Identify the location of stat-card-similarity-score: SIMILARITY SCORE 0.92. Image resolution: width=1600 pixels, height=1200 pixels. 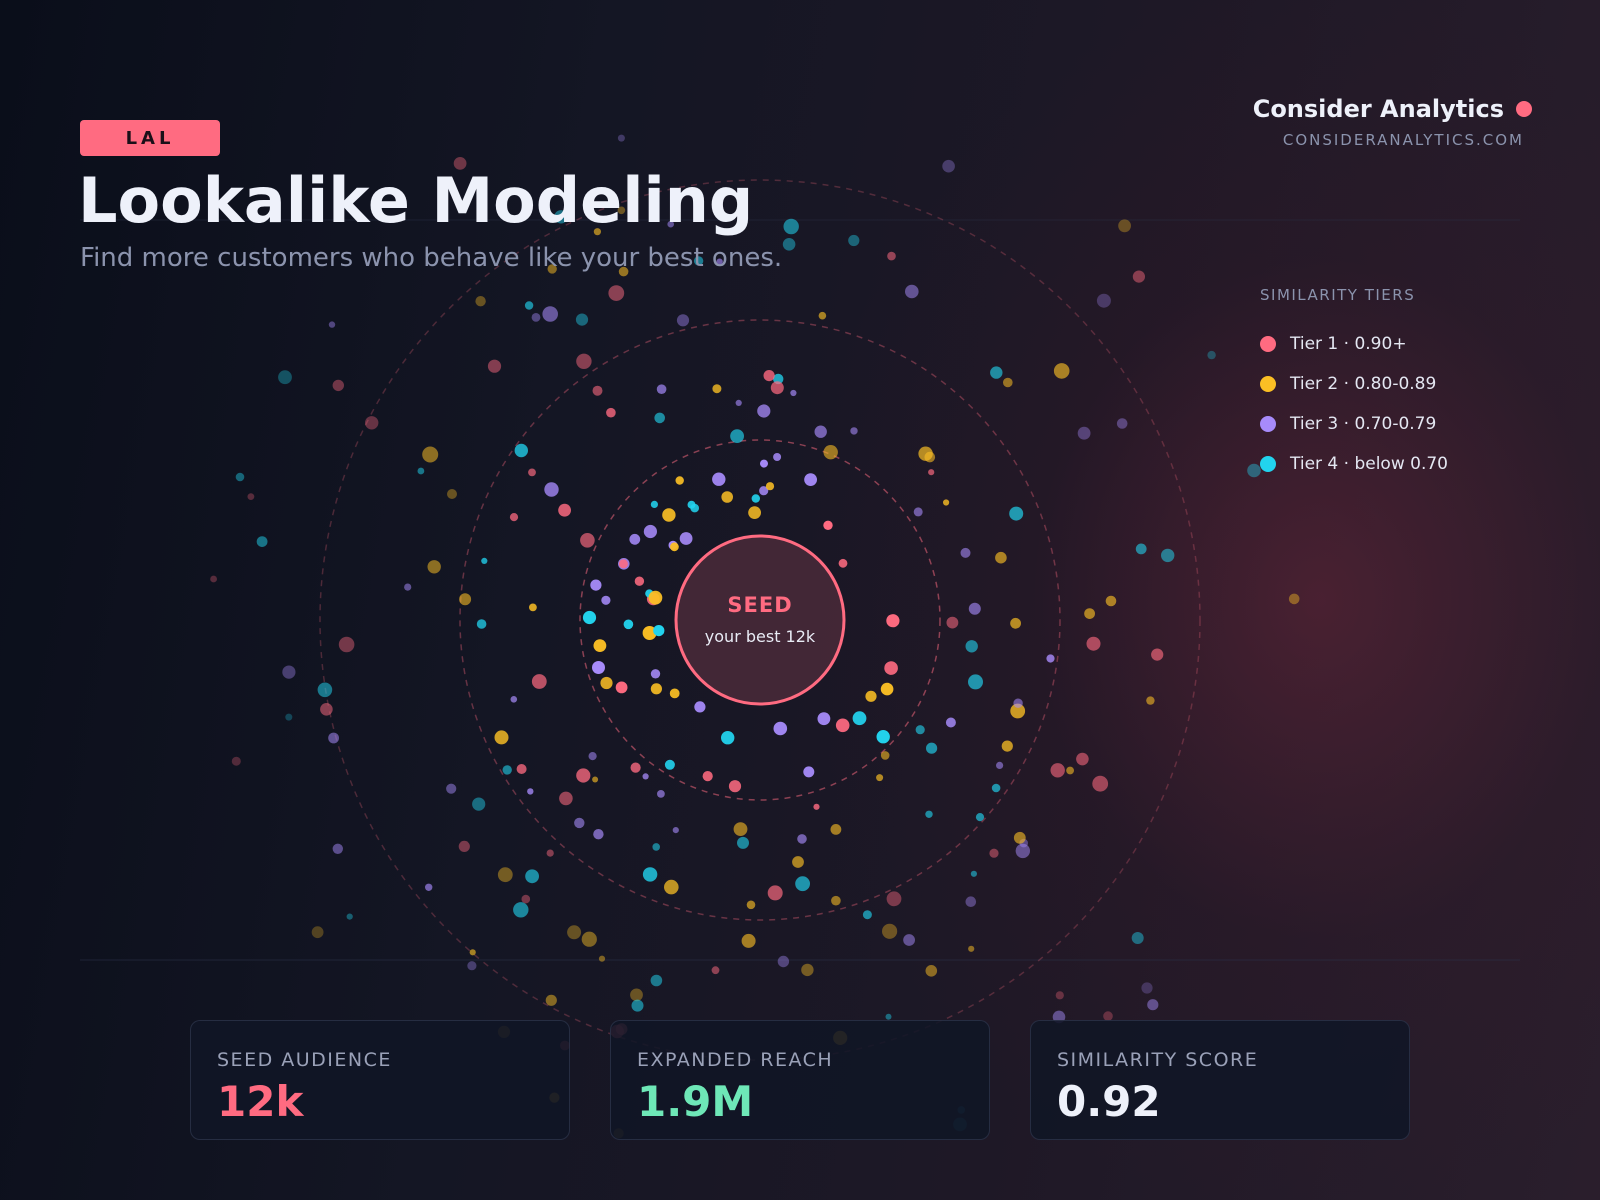
(1220, 1080).